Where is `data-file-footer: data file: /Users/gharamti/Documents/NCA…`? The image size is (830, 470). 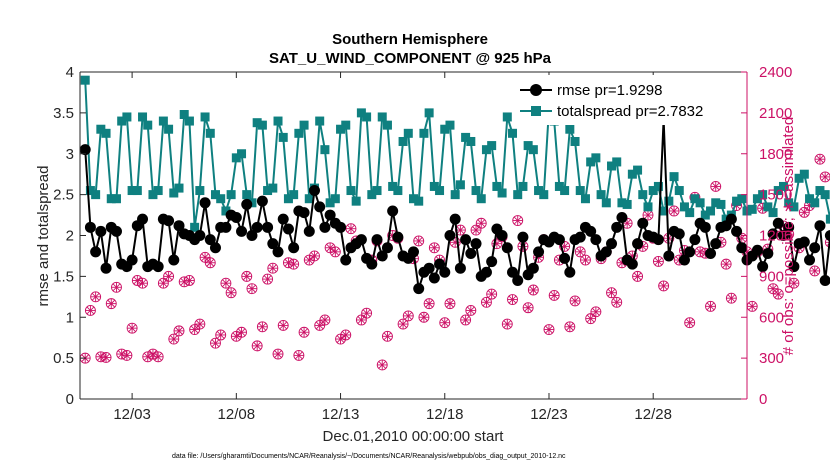 data-file-footer: data file: /Users/gharamti/Documents/NCA… is located at coordinates (369, 456).